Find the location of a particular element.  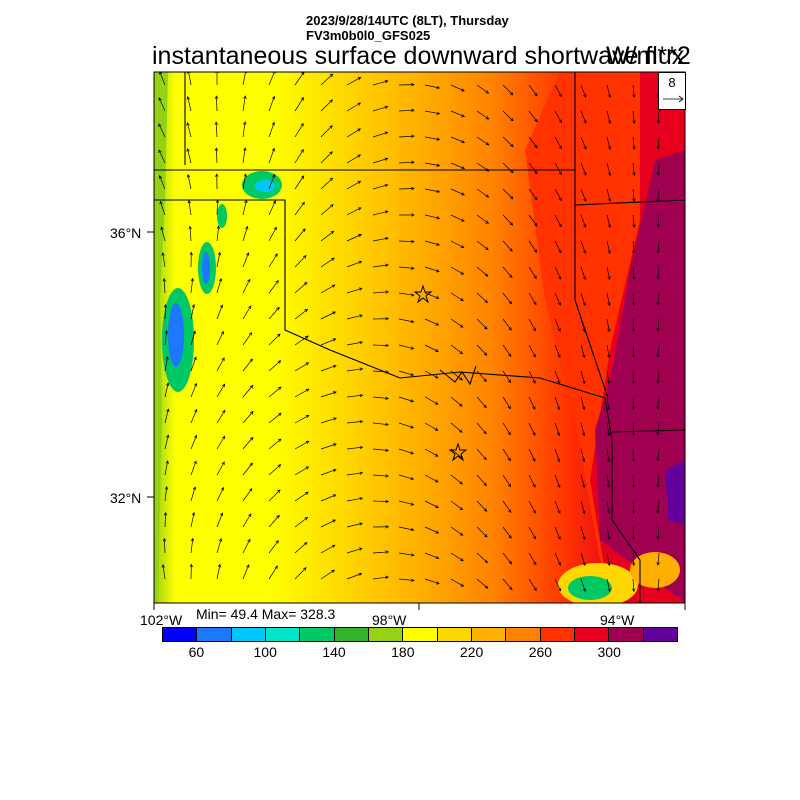

lon-label-102w: 102°W is located at coordinates (161, 620).